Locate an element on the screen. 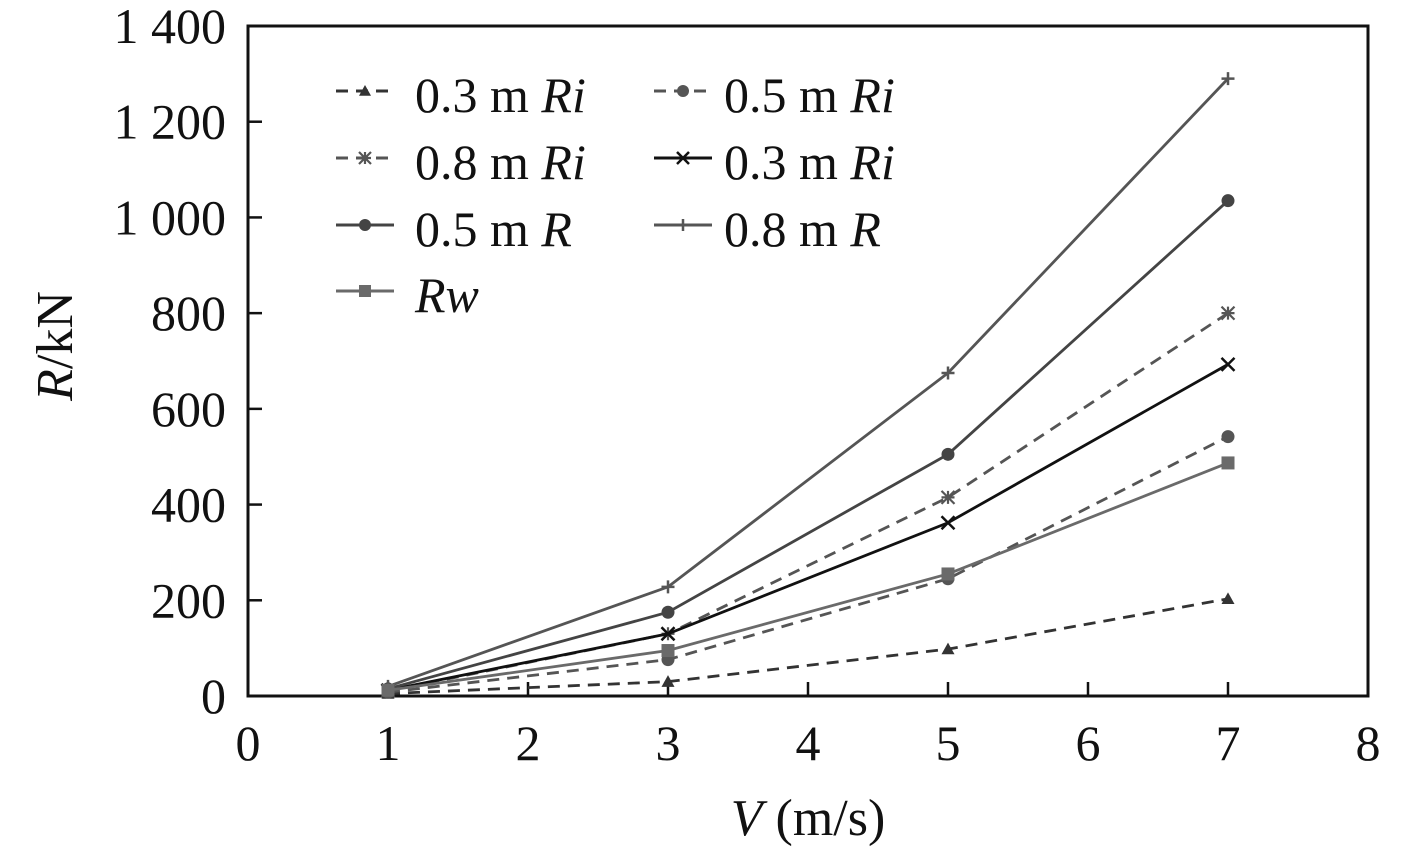  legend-label: 0.8 m Ri is located at coordinates (500, 162).